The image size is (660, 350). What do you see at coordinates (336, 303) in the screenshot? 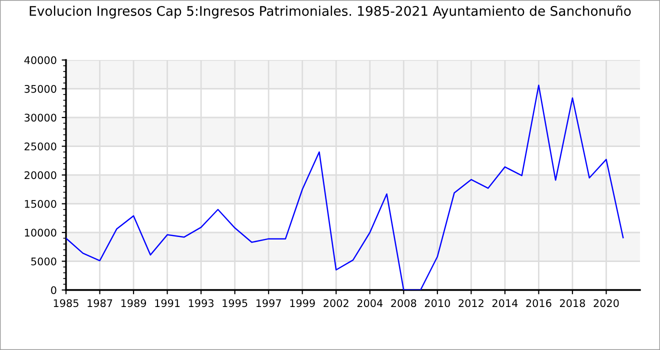
I see `x-tick-label: 2002` at bounding box center [336, 303].